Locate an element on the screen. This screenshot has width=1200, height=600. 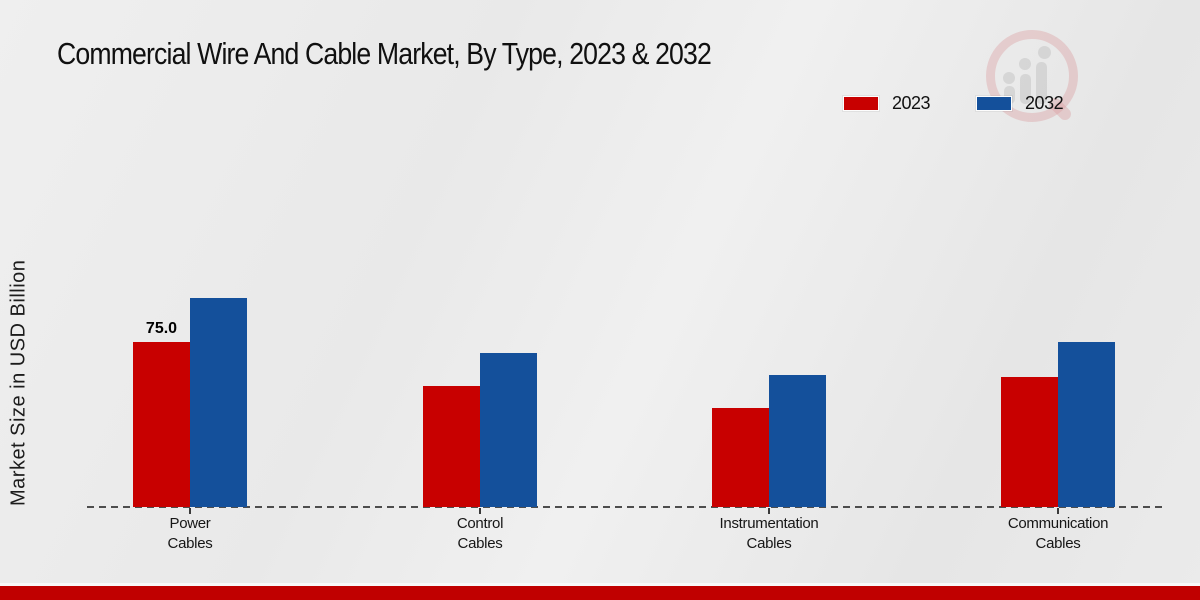
bar-2032-power-cables is located at coordinates (218, 402).